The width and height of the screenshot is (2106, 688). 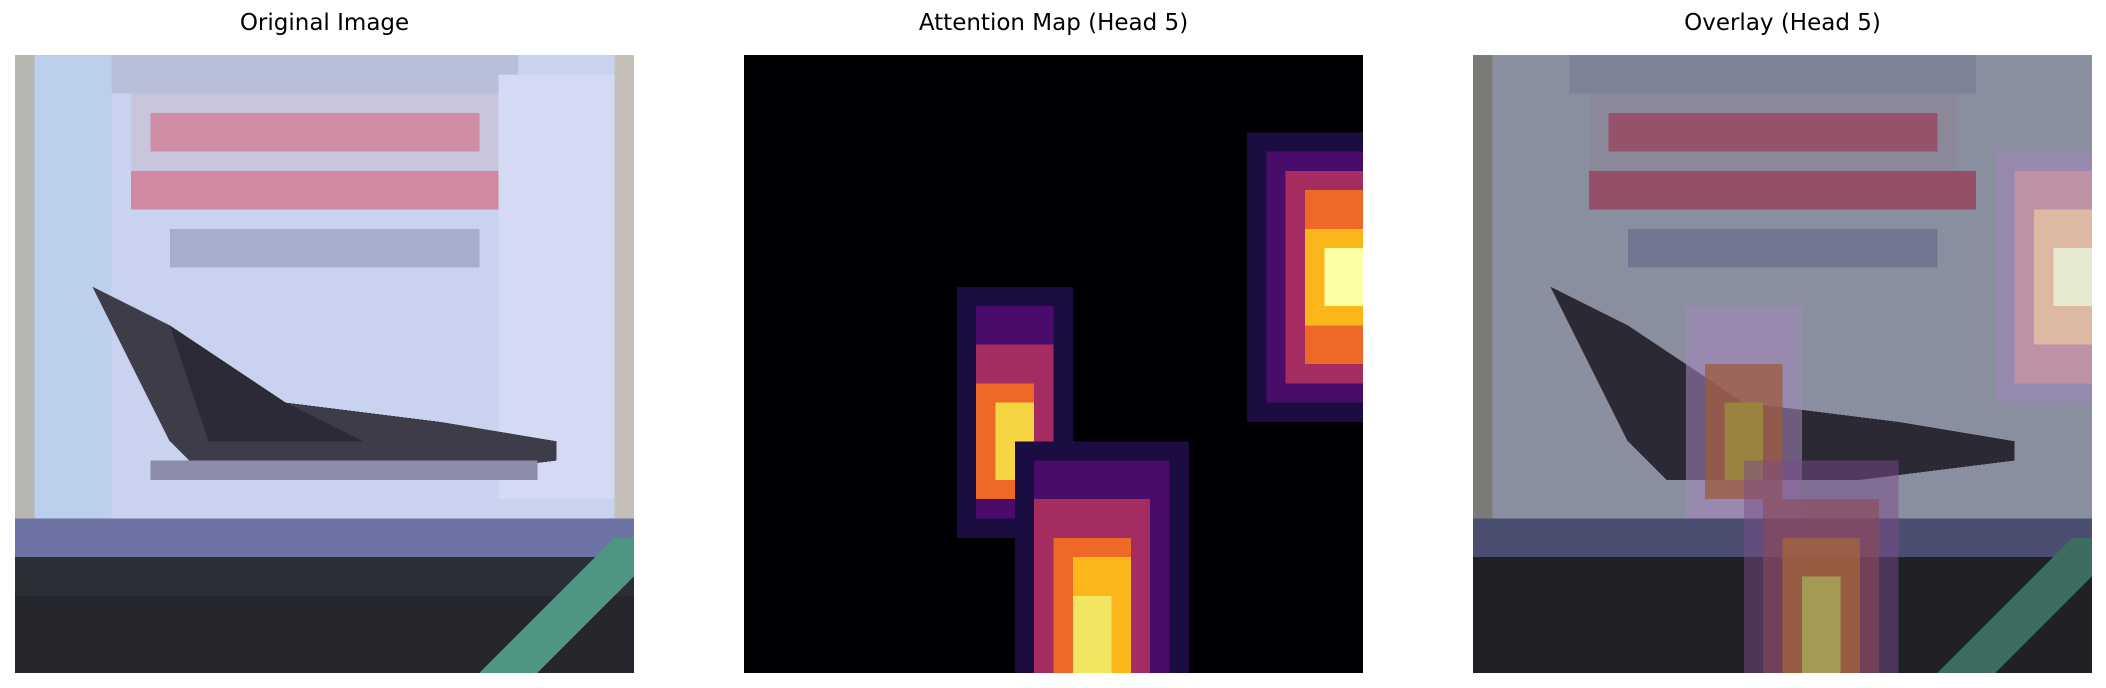 I want to click on original-image-title: Original Image, so click(x=324, y=23).